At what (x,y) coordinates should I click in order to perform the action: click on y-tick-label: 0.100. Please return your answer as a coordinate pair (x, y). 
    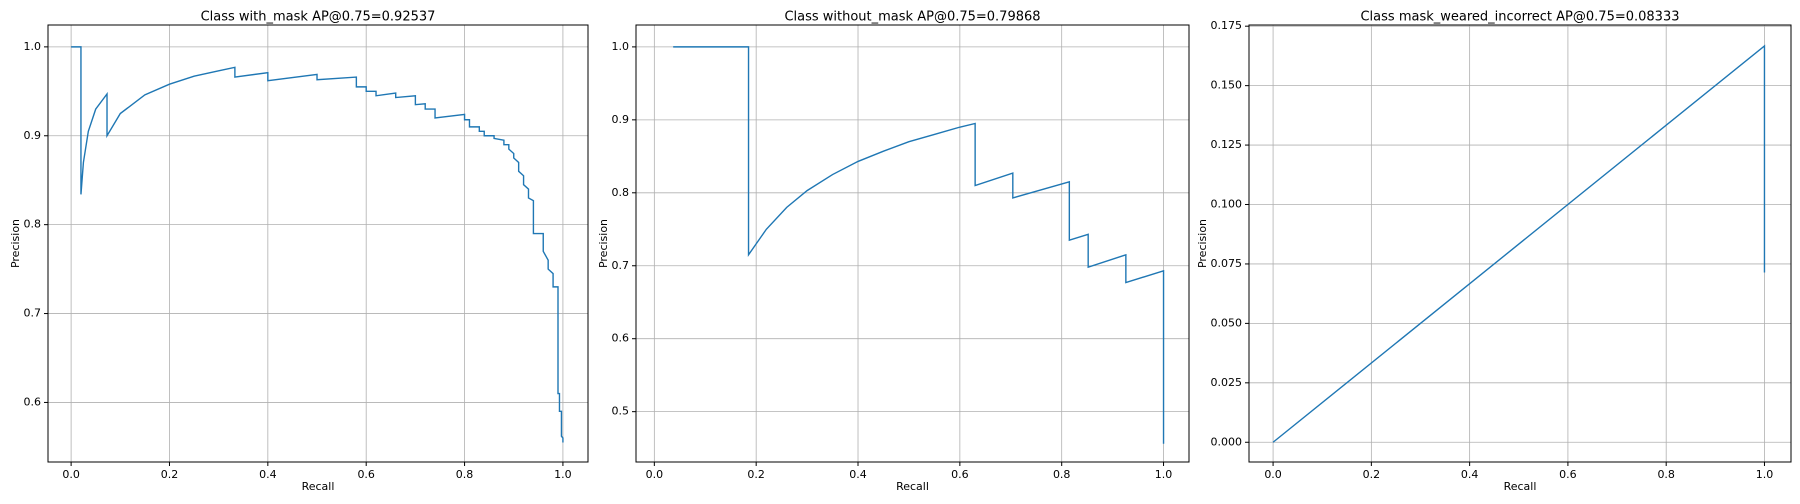
    Looking at the image, I should click on (1227, 204).